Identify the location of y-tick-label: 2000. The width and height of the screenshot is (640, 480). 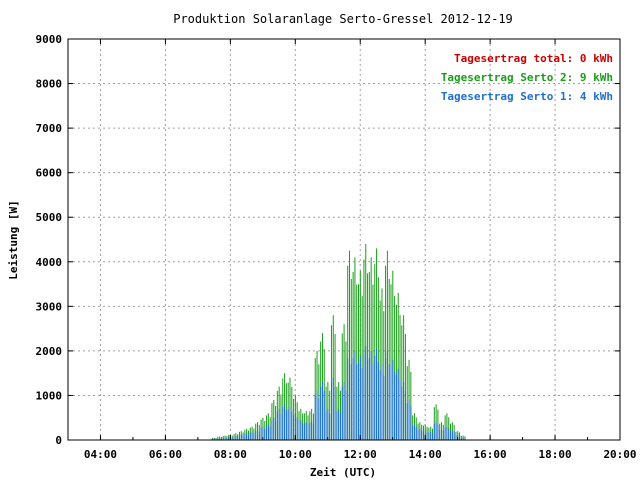
(49, 351).